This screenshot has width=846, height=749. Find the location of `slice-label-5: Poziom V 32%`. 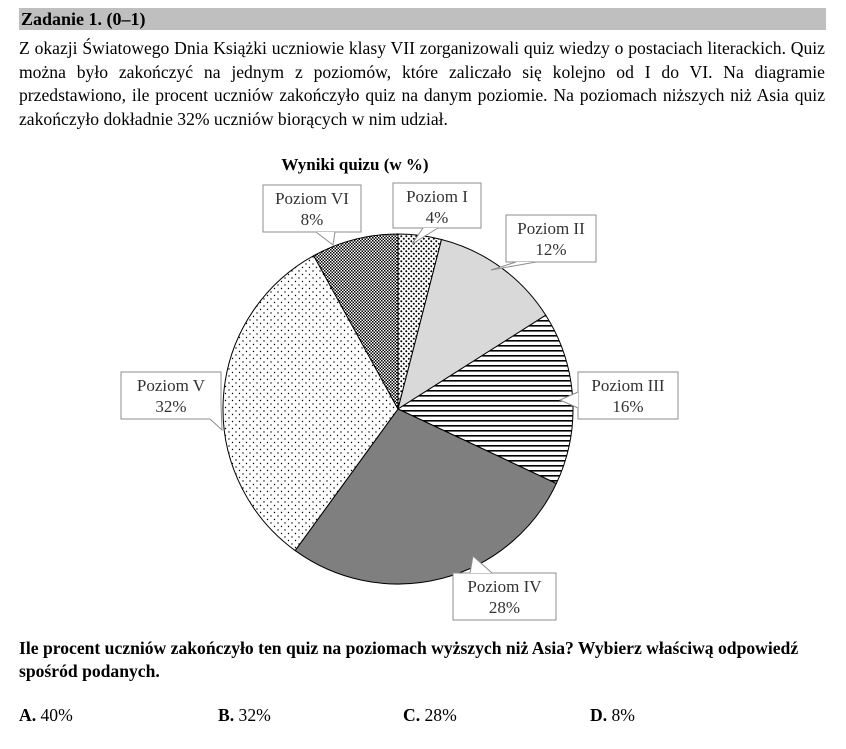

slice-label-5: Poziom V 32% is located at coordinates (171, 401).